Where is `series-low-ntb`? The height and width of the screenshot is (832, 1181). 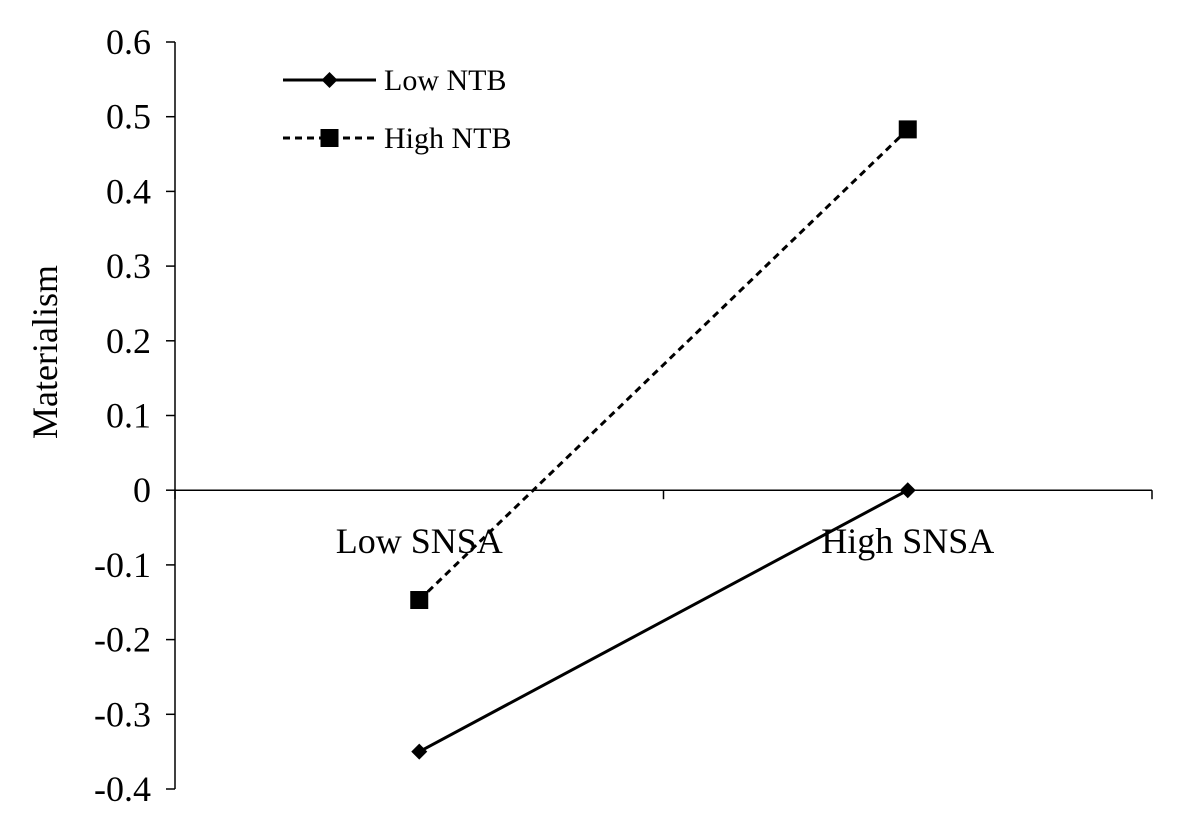
series-low-ntb is located at coordinates (663, 621).